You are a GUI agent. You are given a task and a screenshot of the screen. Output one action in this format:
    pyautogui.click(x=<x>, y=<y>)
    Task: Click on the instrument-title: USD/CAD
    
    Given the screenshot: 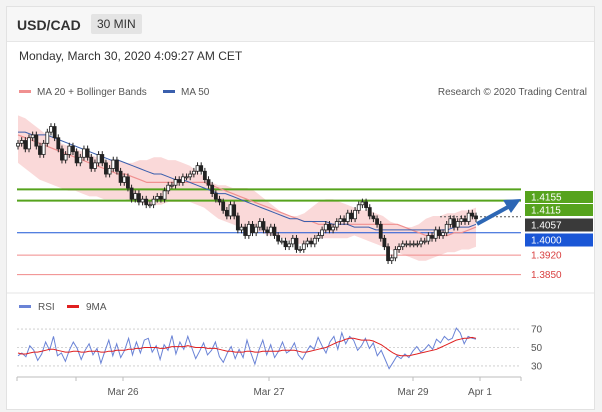 What is the action you would take?
    pyautogui.click(x=49, y=25)
    